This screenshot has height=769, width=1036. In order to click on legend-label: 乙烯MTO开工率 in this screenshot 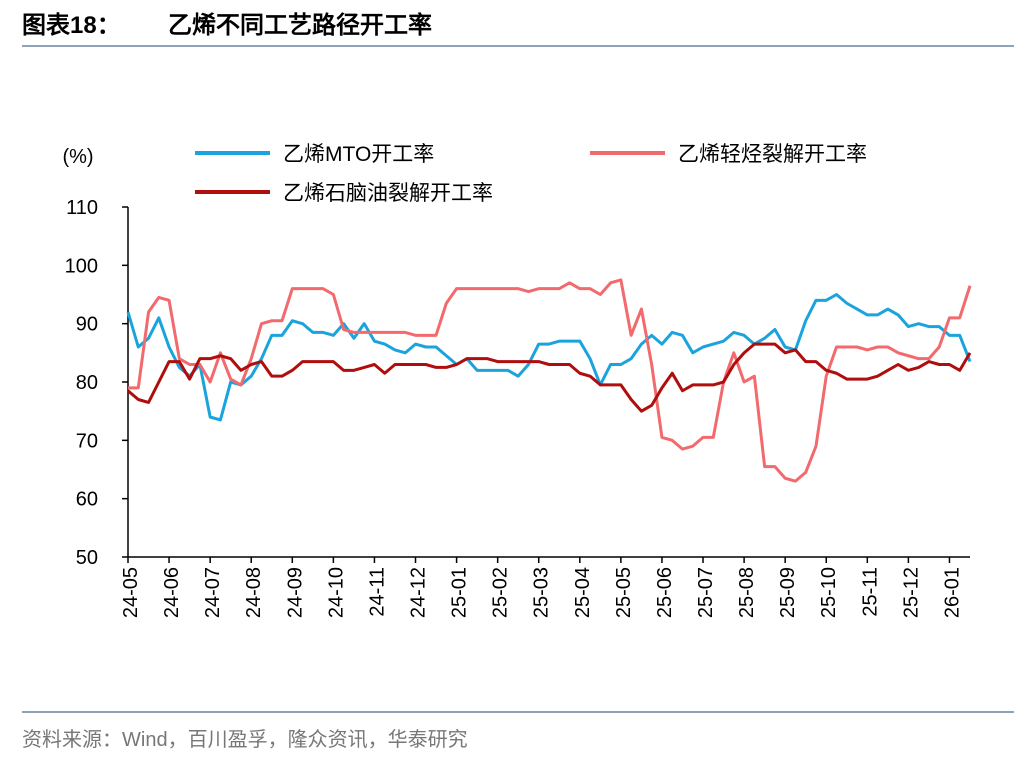, I will do `click(358, 154)`.